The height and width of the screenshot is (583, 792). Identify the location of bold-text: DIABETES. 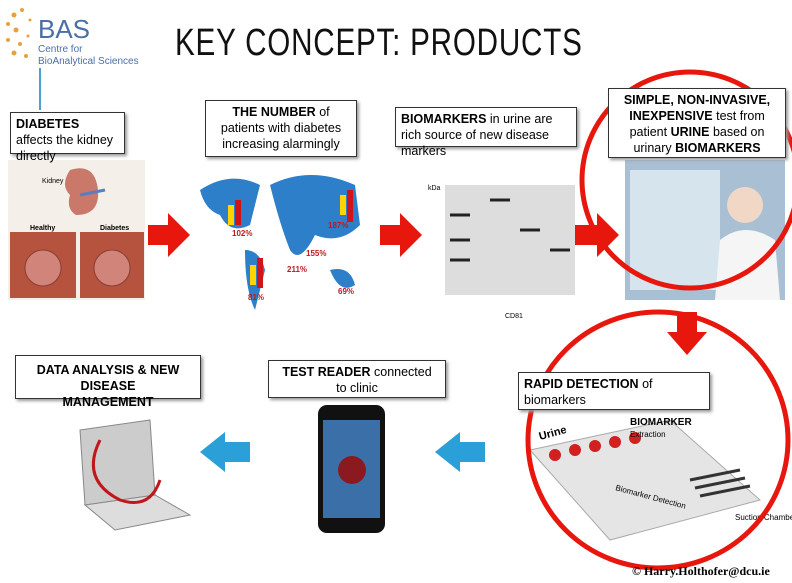
(48, 124).